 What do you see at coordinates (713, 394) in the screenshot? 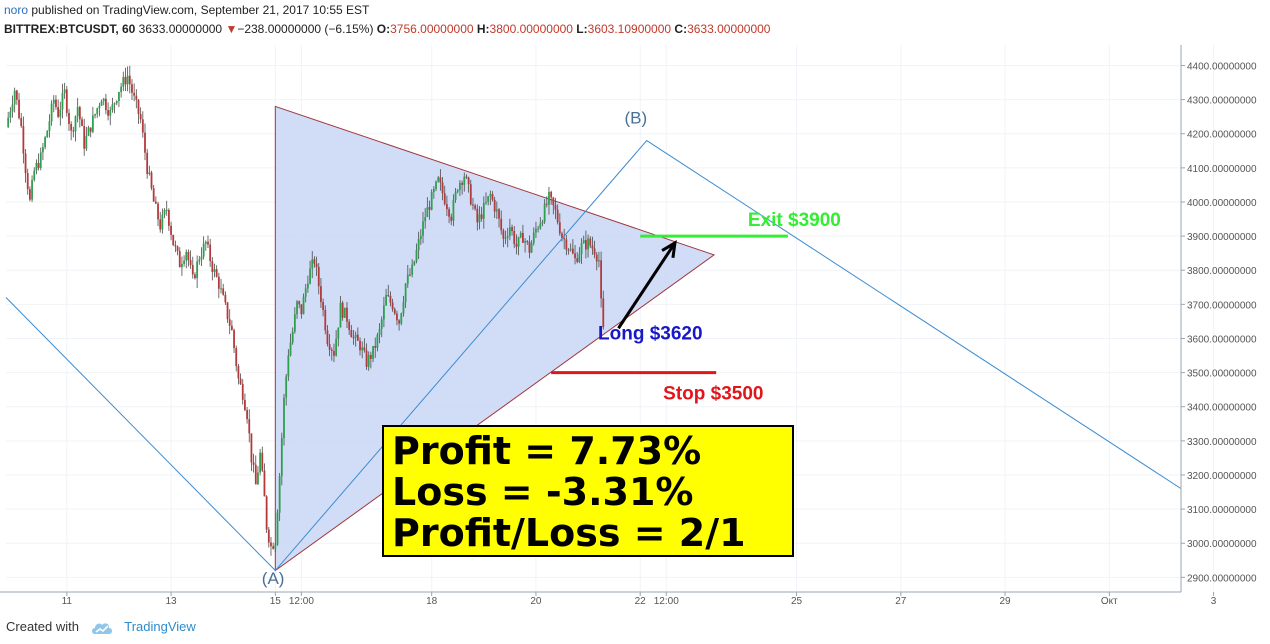
I see `stop-label: Stop $3500` at bounding box center [713, 394].